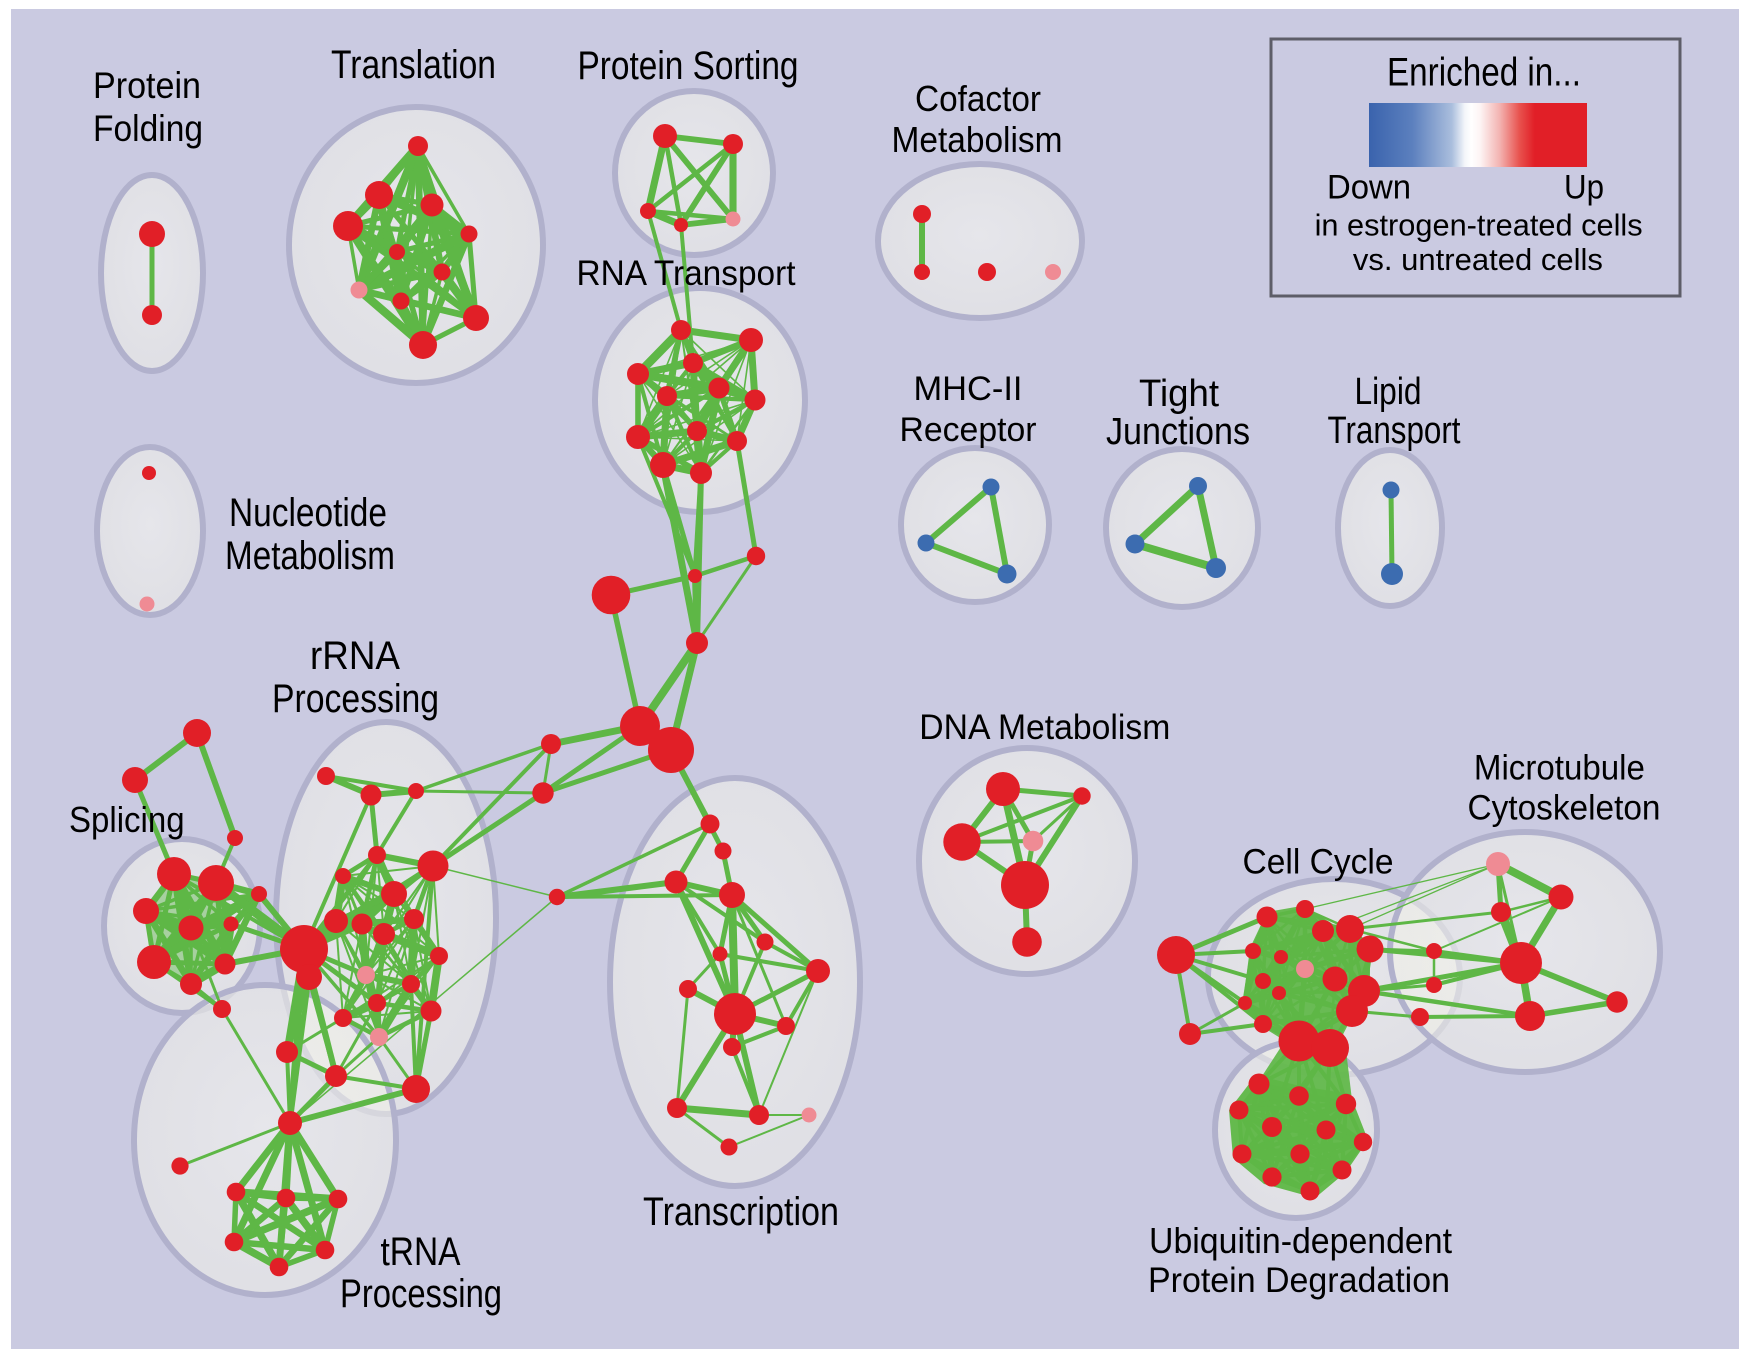  I want to click on svg-text: Up, so click(1584, 188).